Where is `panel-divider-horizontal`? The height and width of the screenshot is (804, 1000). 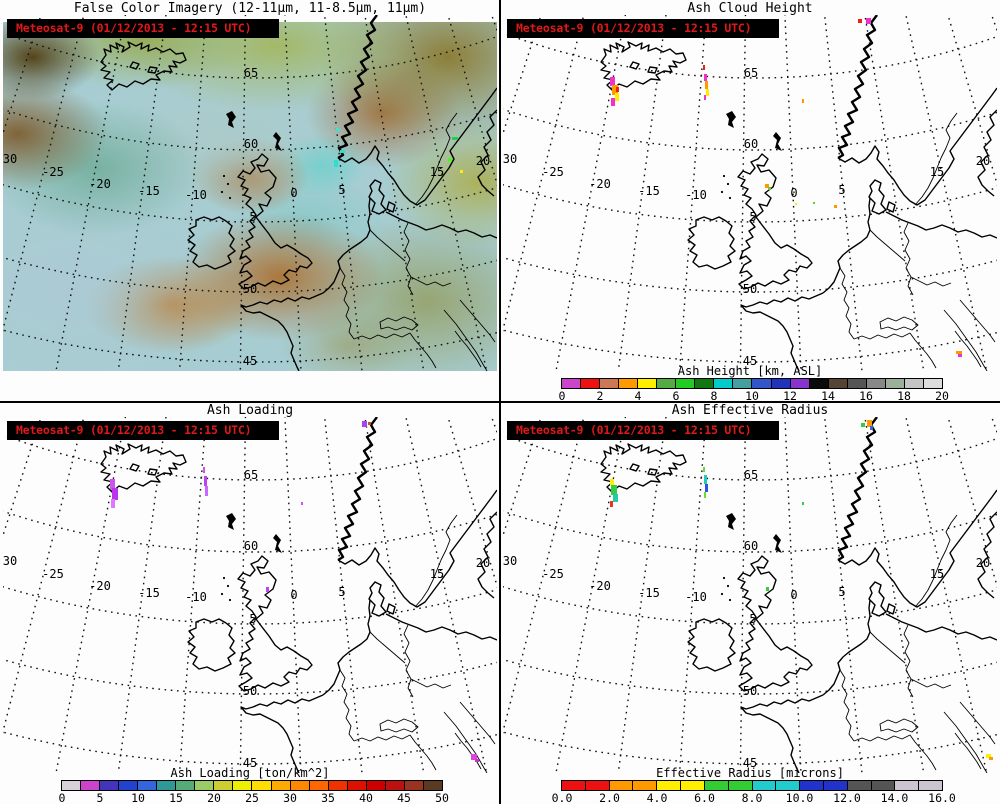
panel-divider-horizontal is located at coordinates (500, 402).